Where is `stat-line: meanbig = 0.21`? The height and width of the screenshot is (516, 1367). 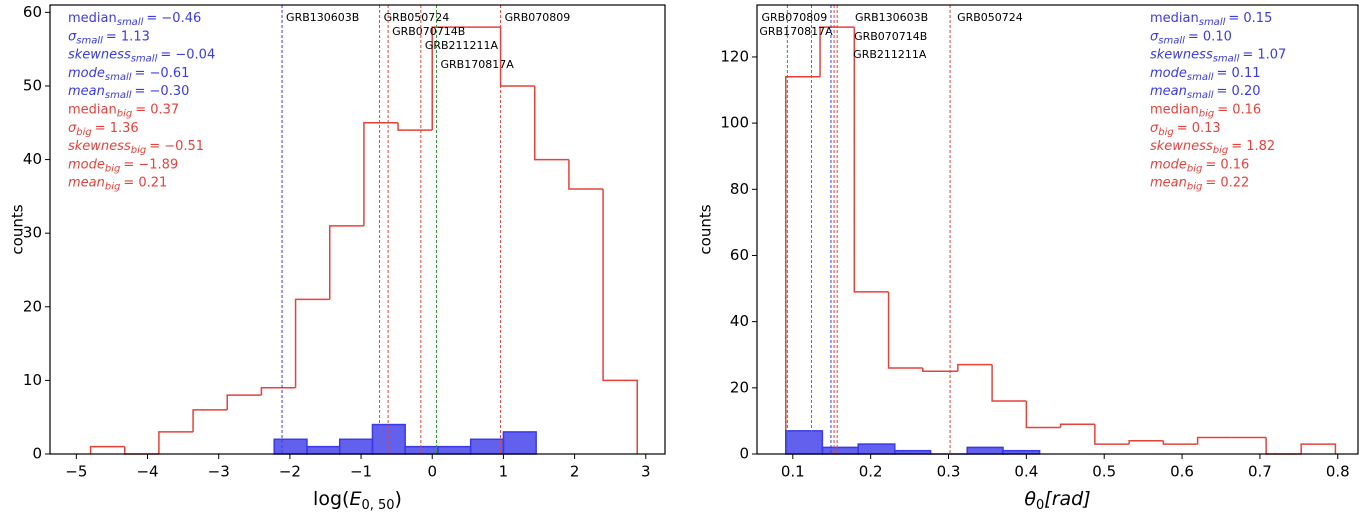 stat-line: meanbig = 0.21 is located at coordinates (117, 184).